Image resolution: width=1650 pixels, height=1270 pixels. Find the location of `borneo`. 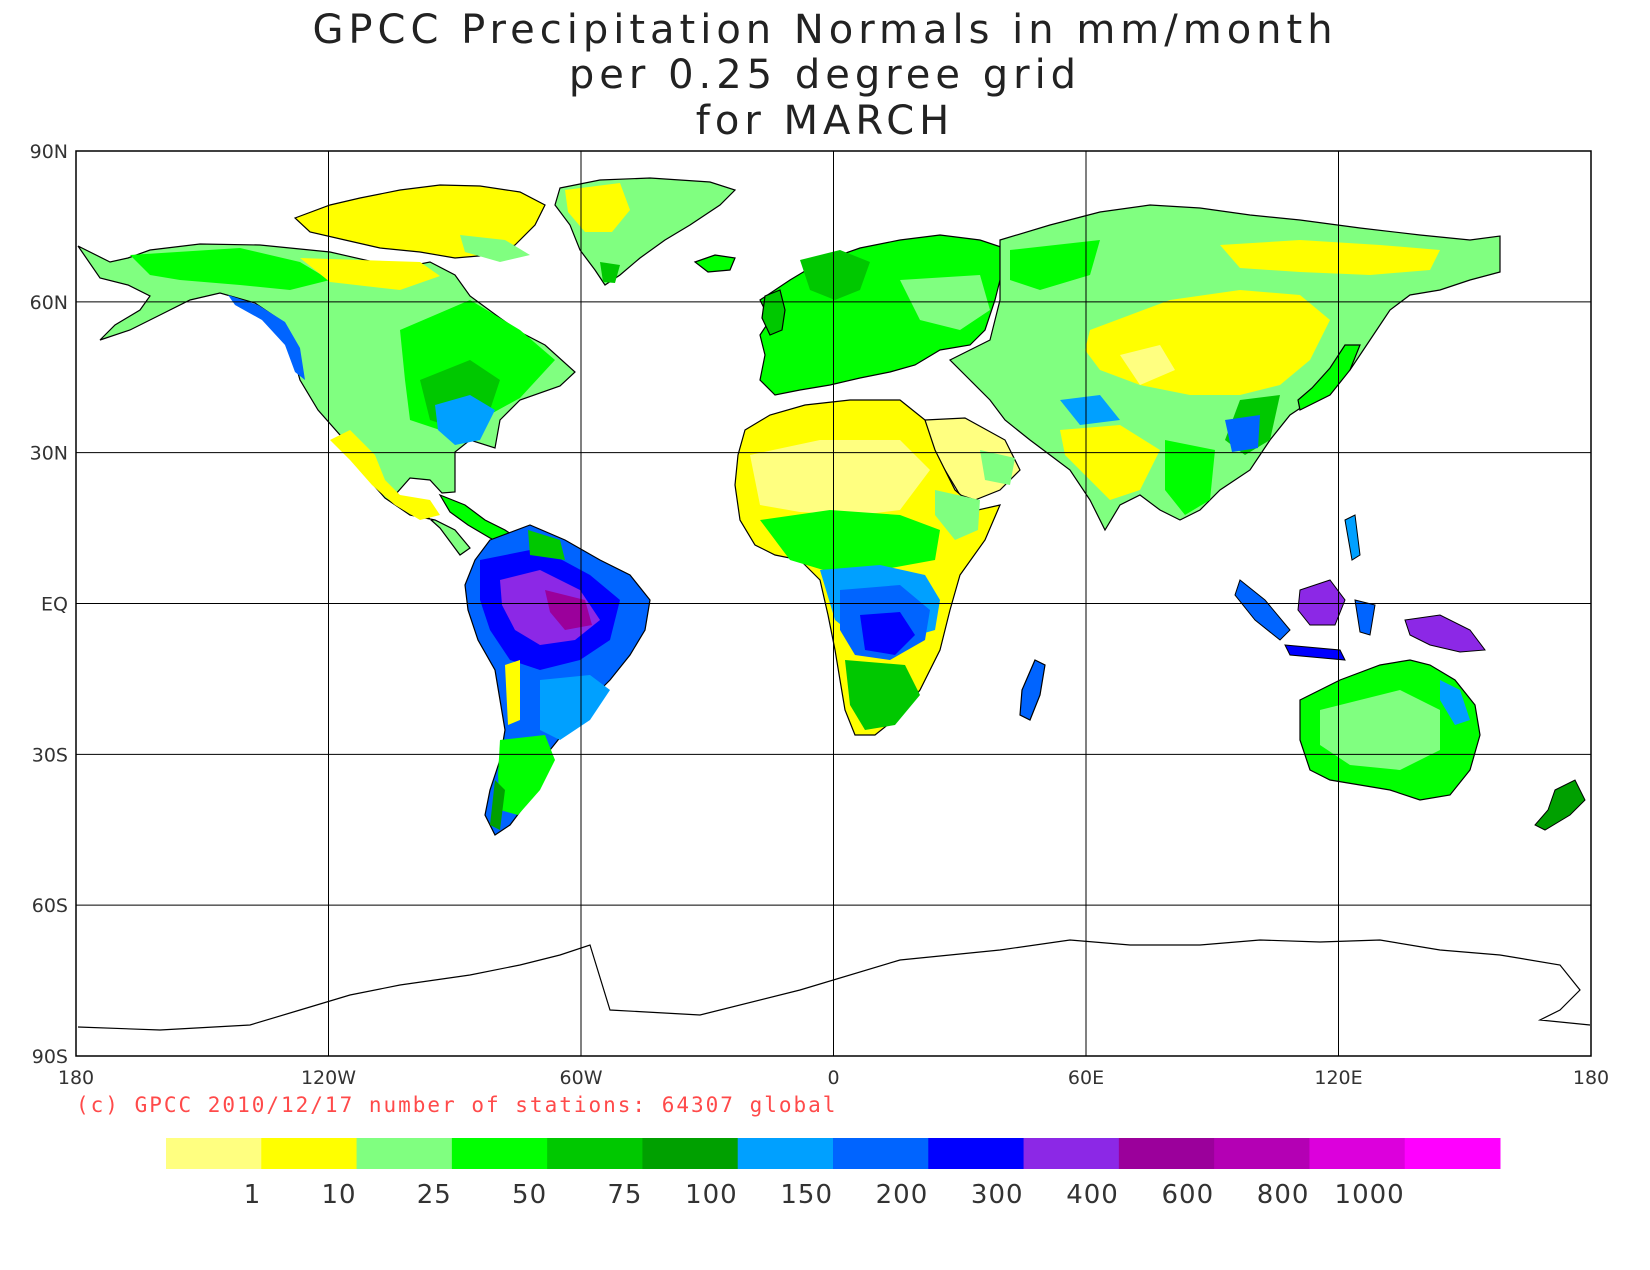

borneo is located at coordinates (1321, 602).